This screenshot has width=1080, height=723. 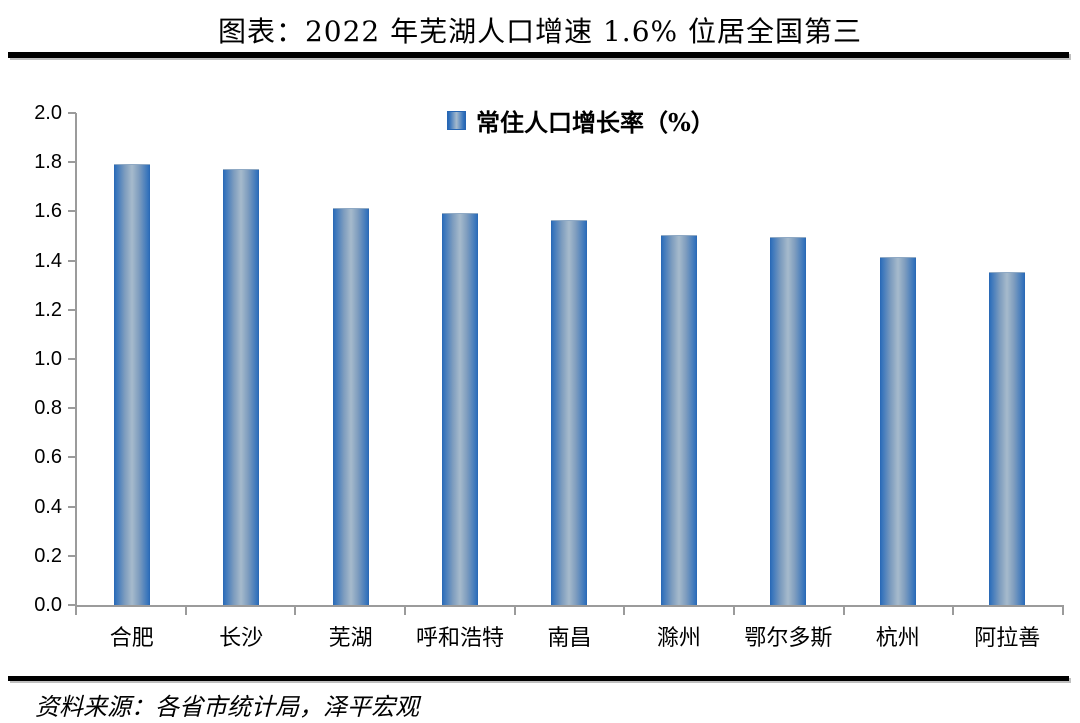 I want to click on x-category-label: 滁州, so click(x=678, y=638).